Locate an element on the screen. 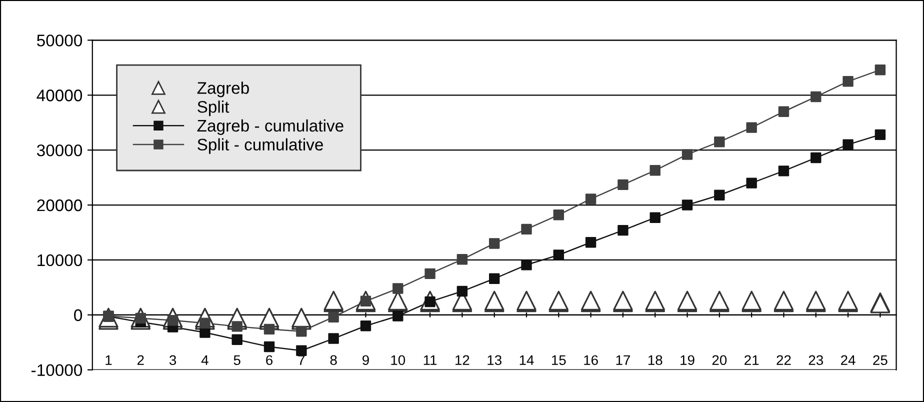  y-tick-label: 30000 is located at coordinates (59, 150).